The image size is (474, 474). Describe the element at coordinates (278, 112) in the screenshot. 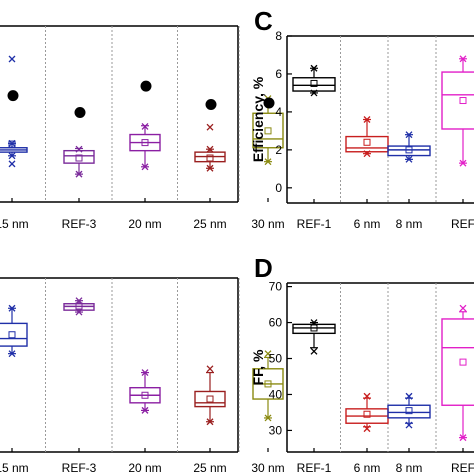

I see `y-tick-label: 4` at that location.